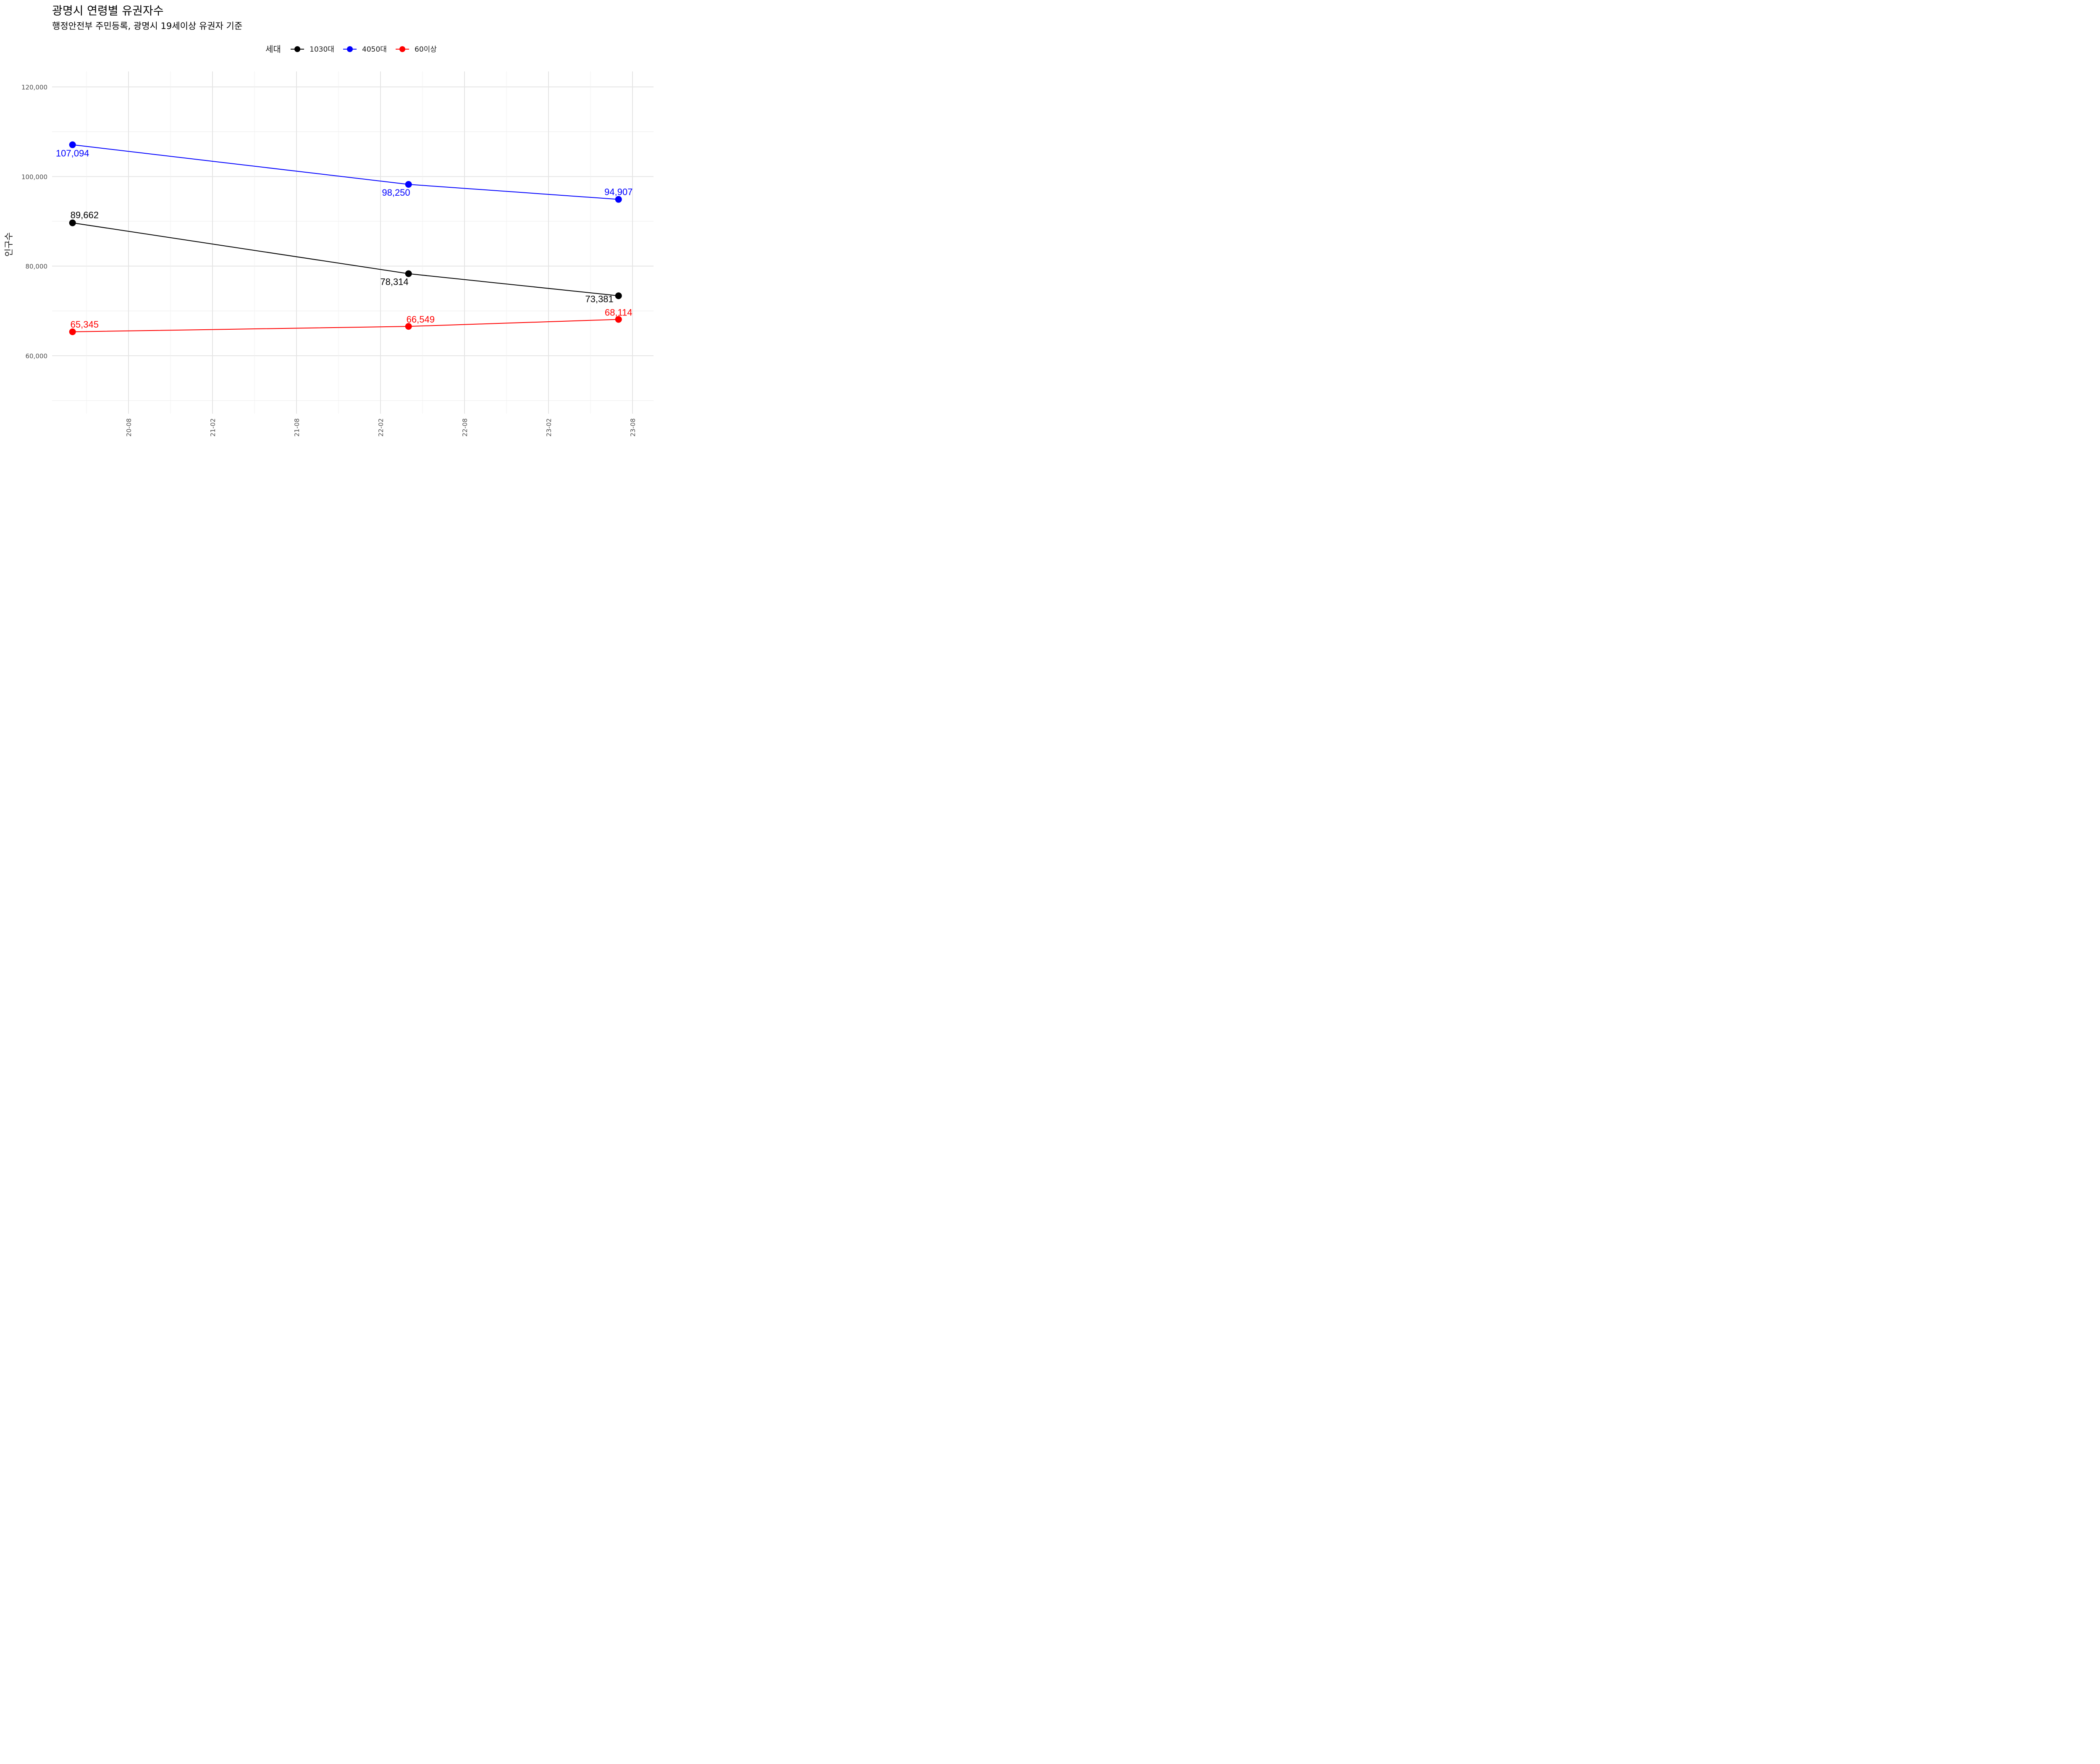 Image resolution: width=2100 pixels, height=1764 pixels. I want to click on series-1030대: 89,662 78,314 73,381, so click(345, 257).